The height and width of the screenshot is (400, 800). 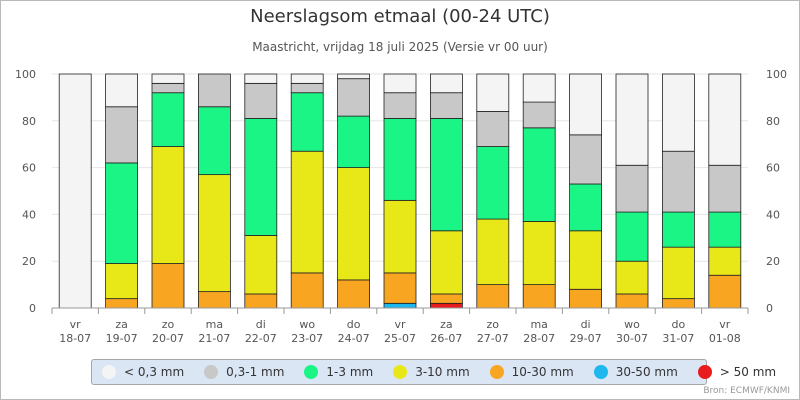 I want to click on legend-item: 0,3-1 mm, so click(x=244, y=372).